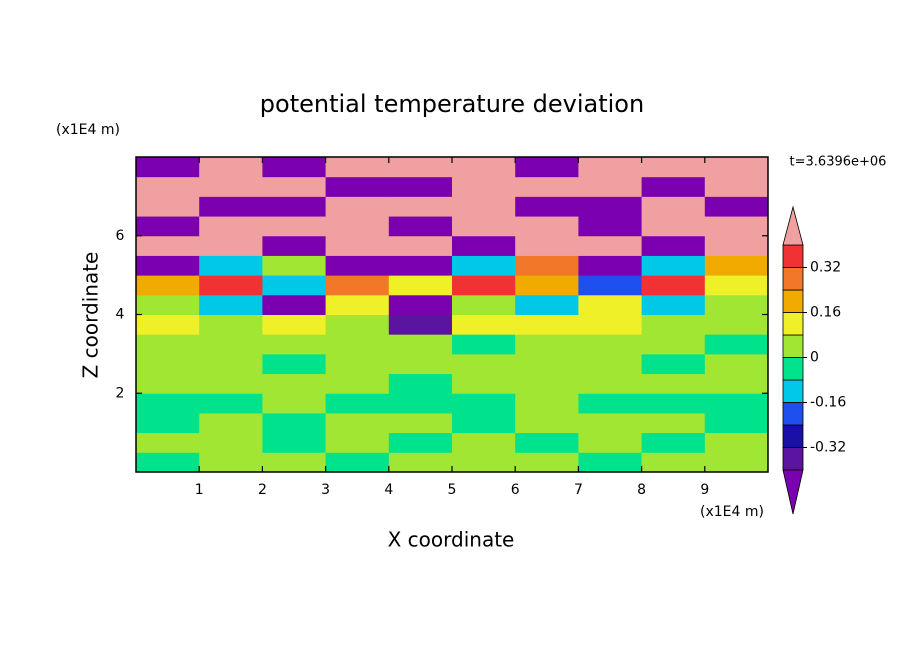 This screenshot has width=904, height=654. What do you see at coordinates (325, 490) in the screenshot?
I see `x-tick-label: 3` at bounding box center [325, 490].